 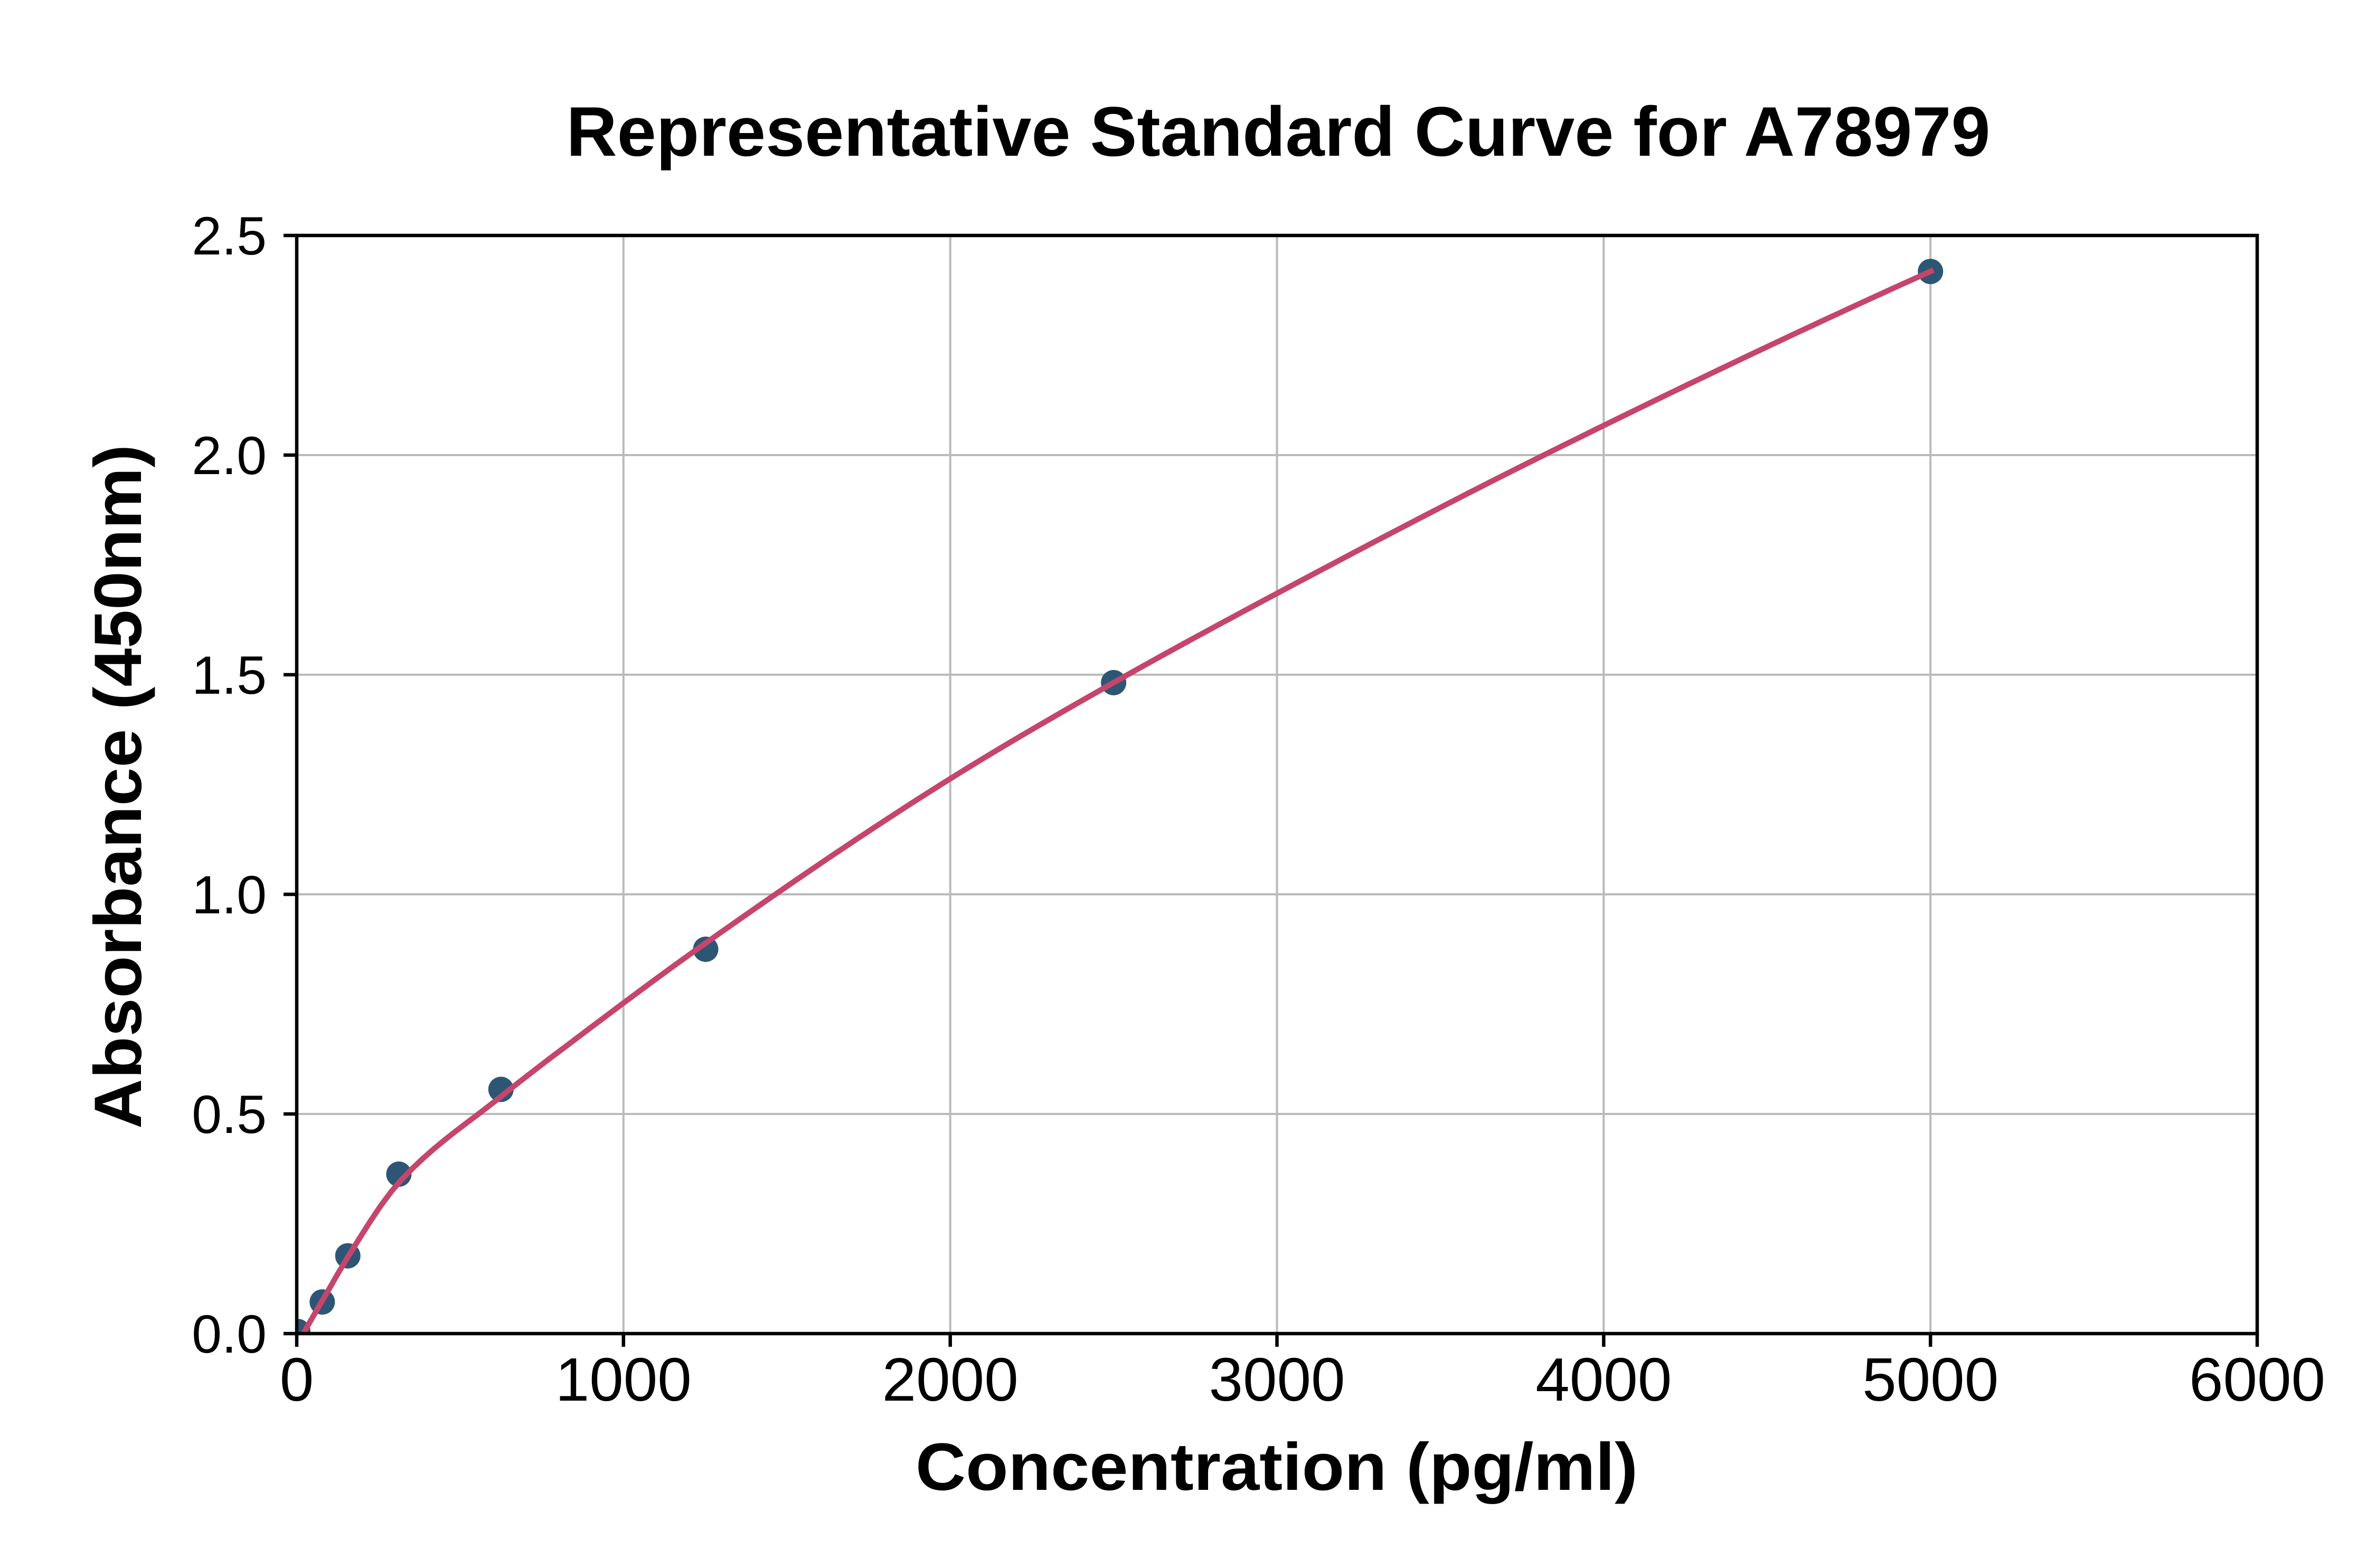 What do you see at coordinates (1604, 1380) in the screenshot?
I see `svg-text: 4000` at bounding box center [1604, 1380].